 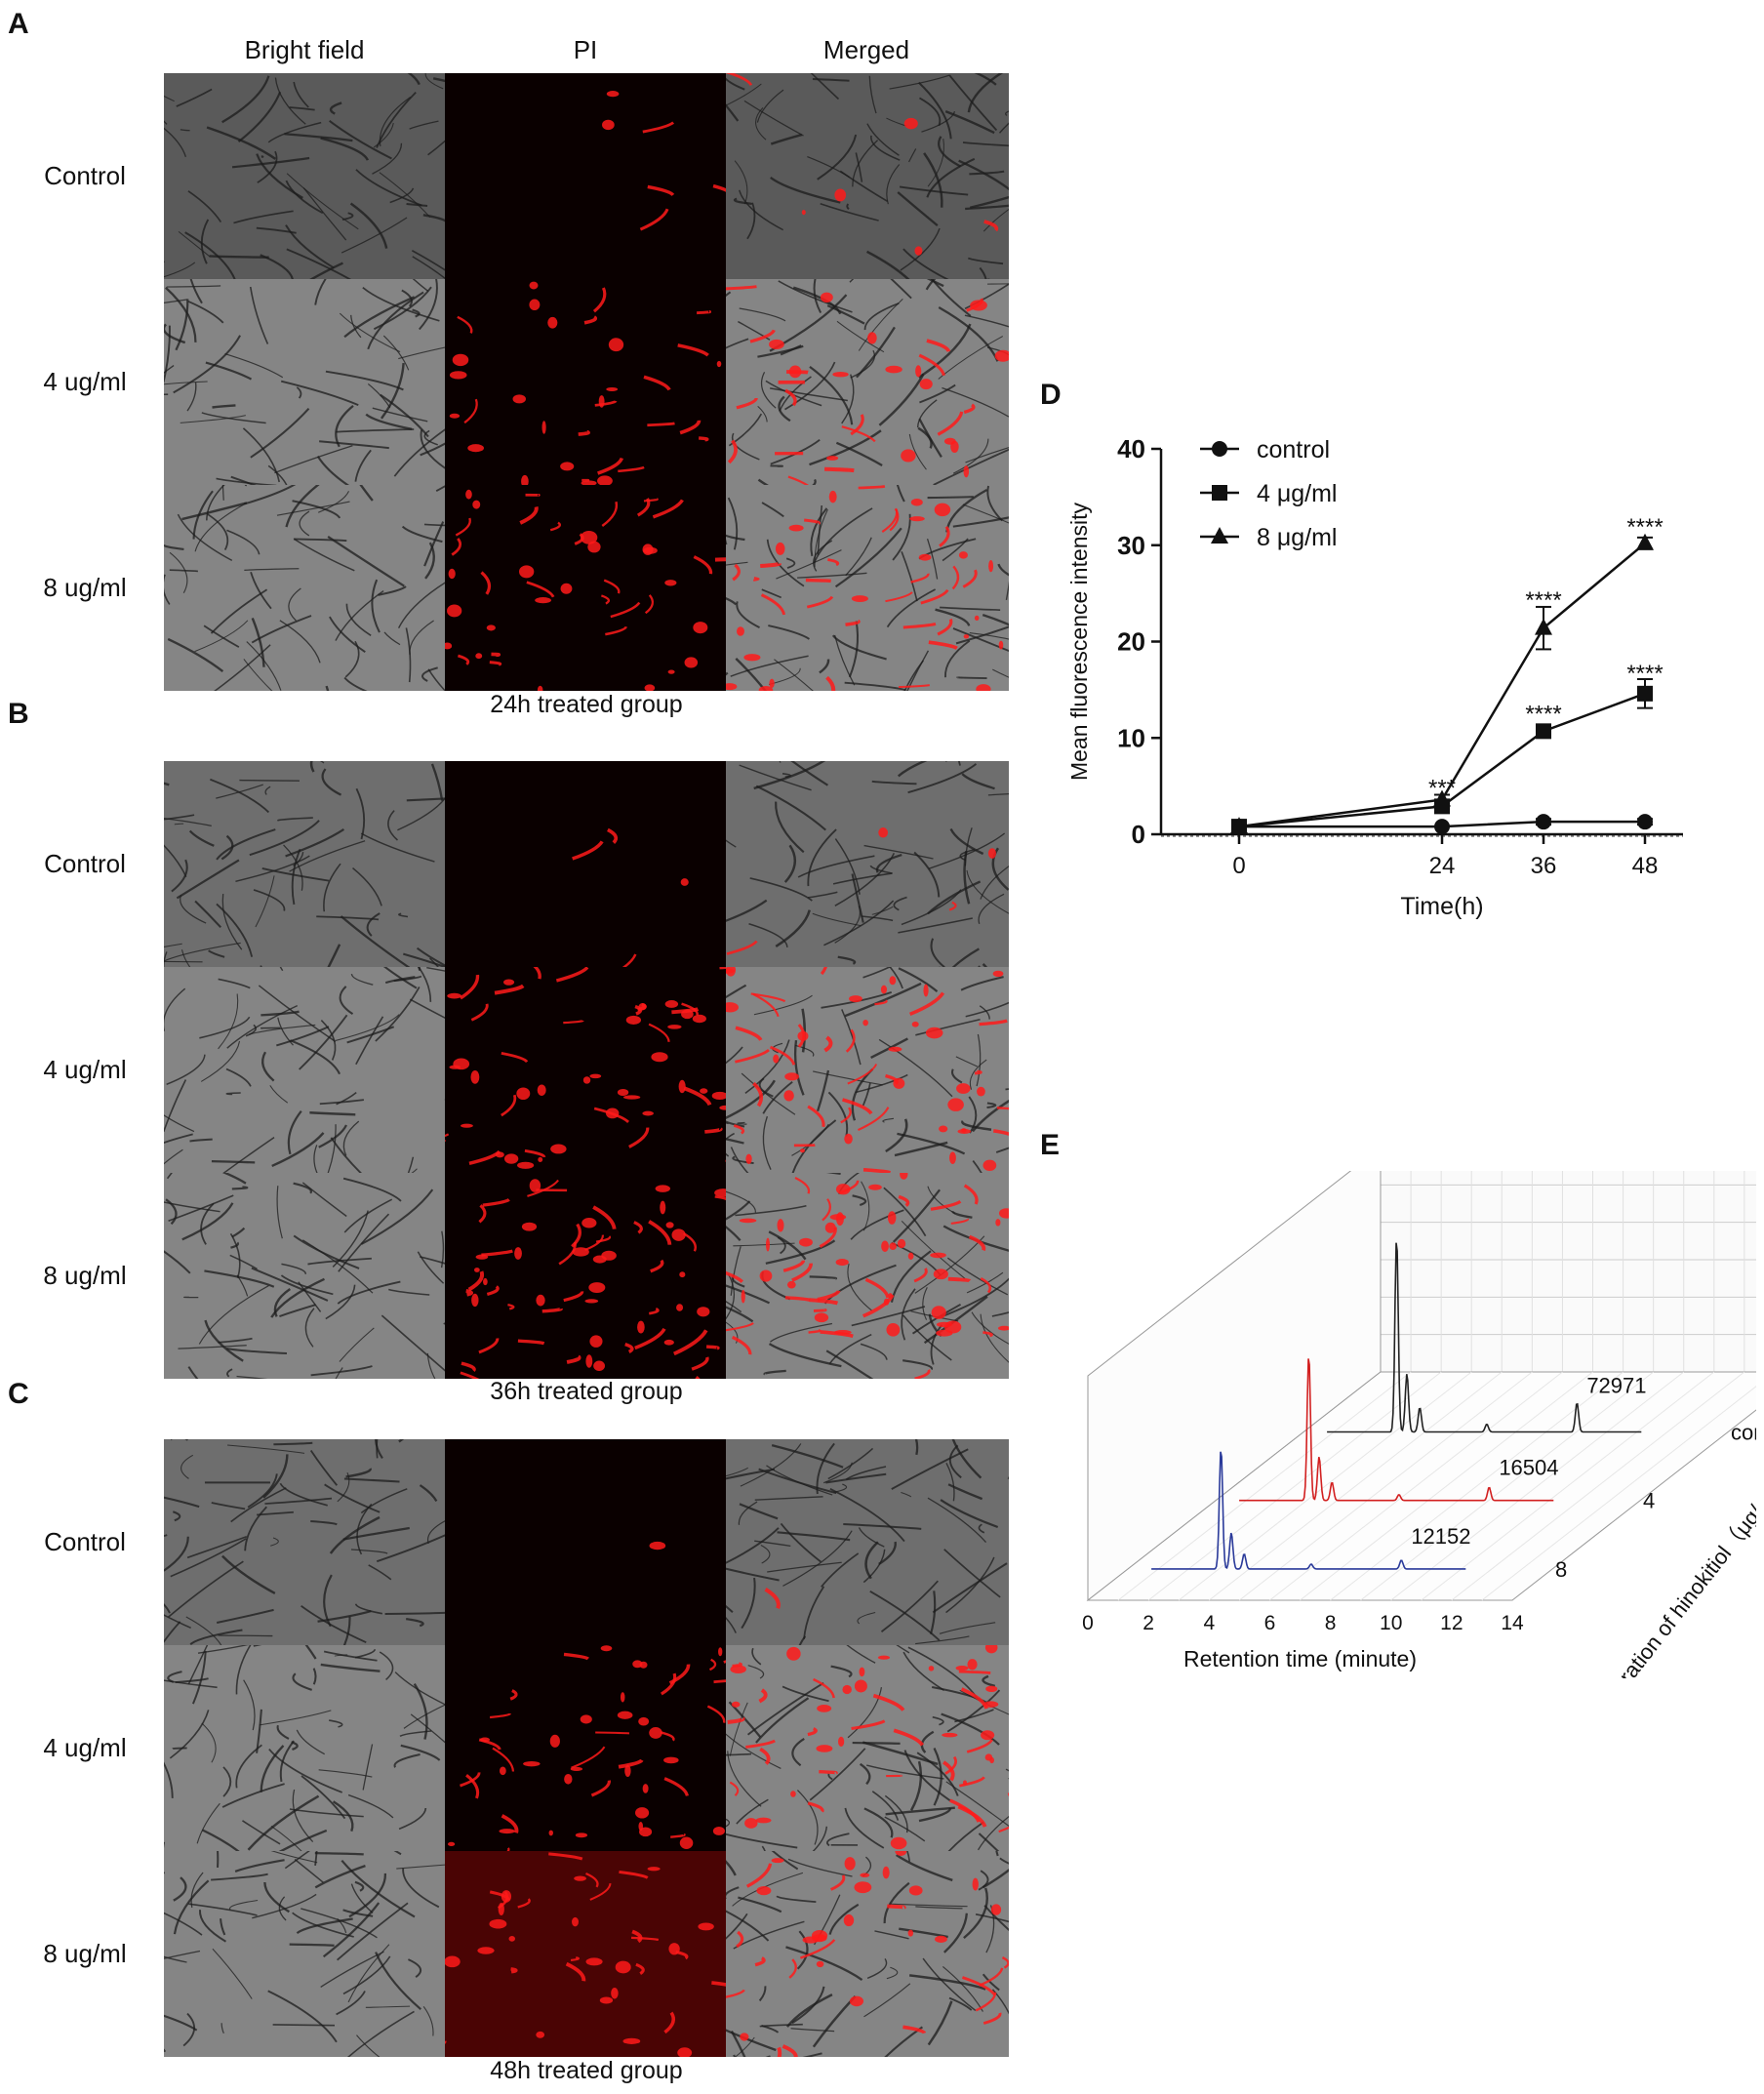 What do you see at coordinates (587, 705) in the screenshot?
I see `panel-caption: 24h treated group` at bounding box center [587, 705].